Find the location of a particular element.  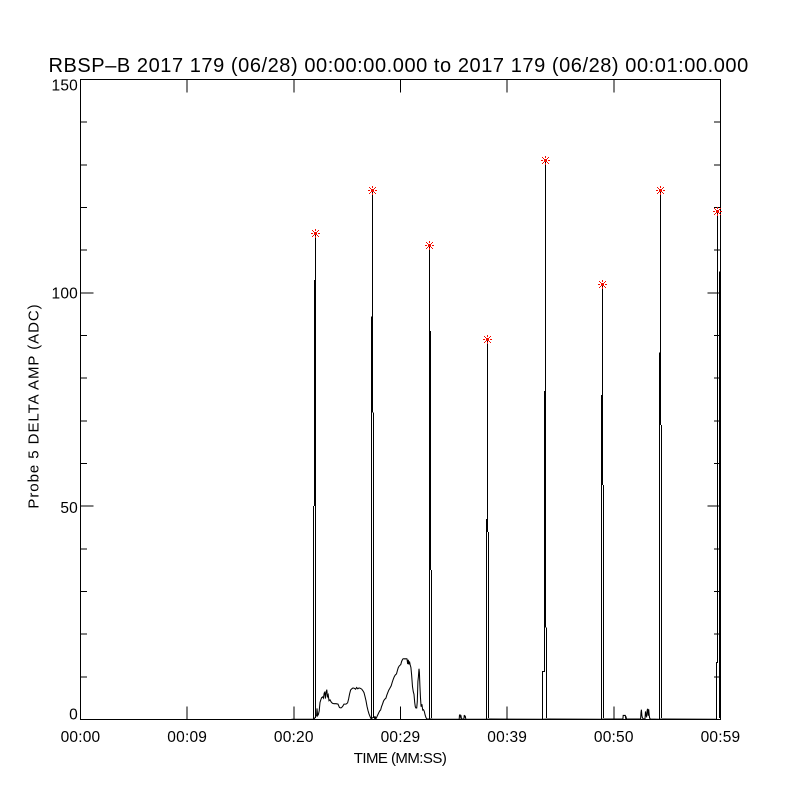

svg-text: 00:00 is located at coordinates (81, 737).